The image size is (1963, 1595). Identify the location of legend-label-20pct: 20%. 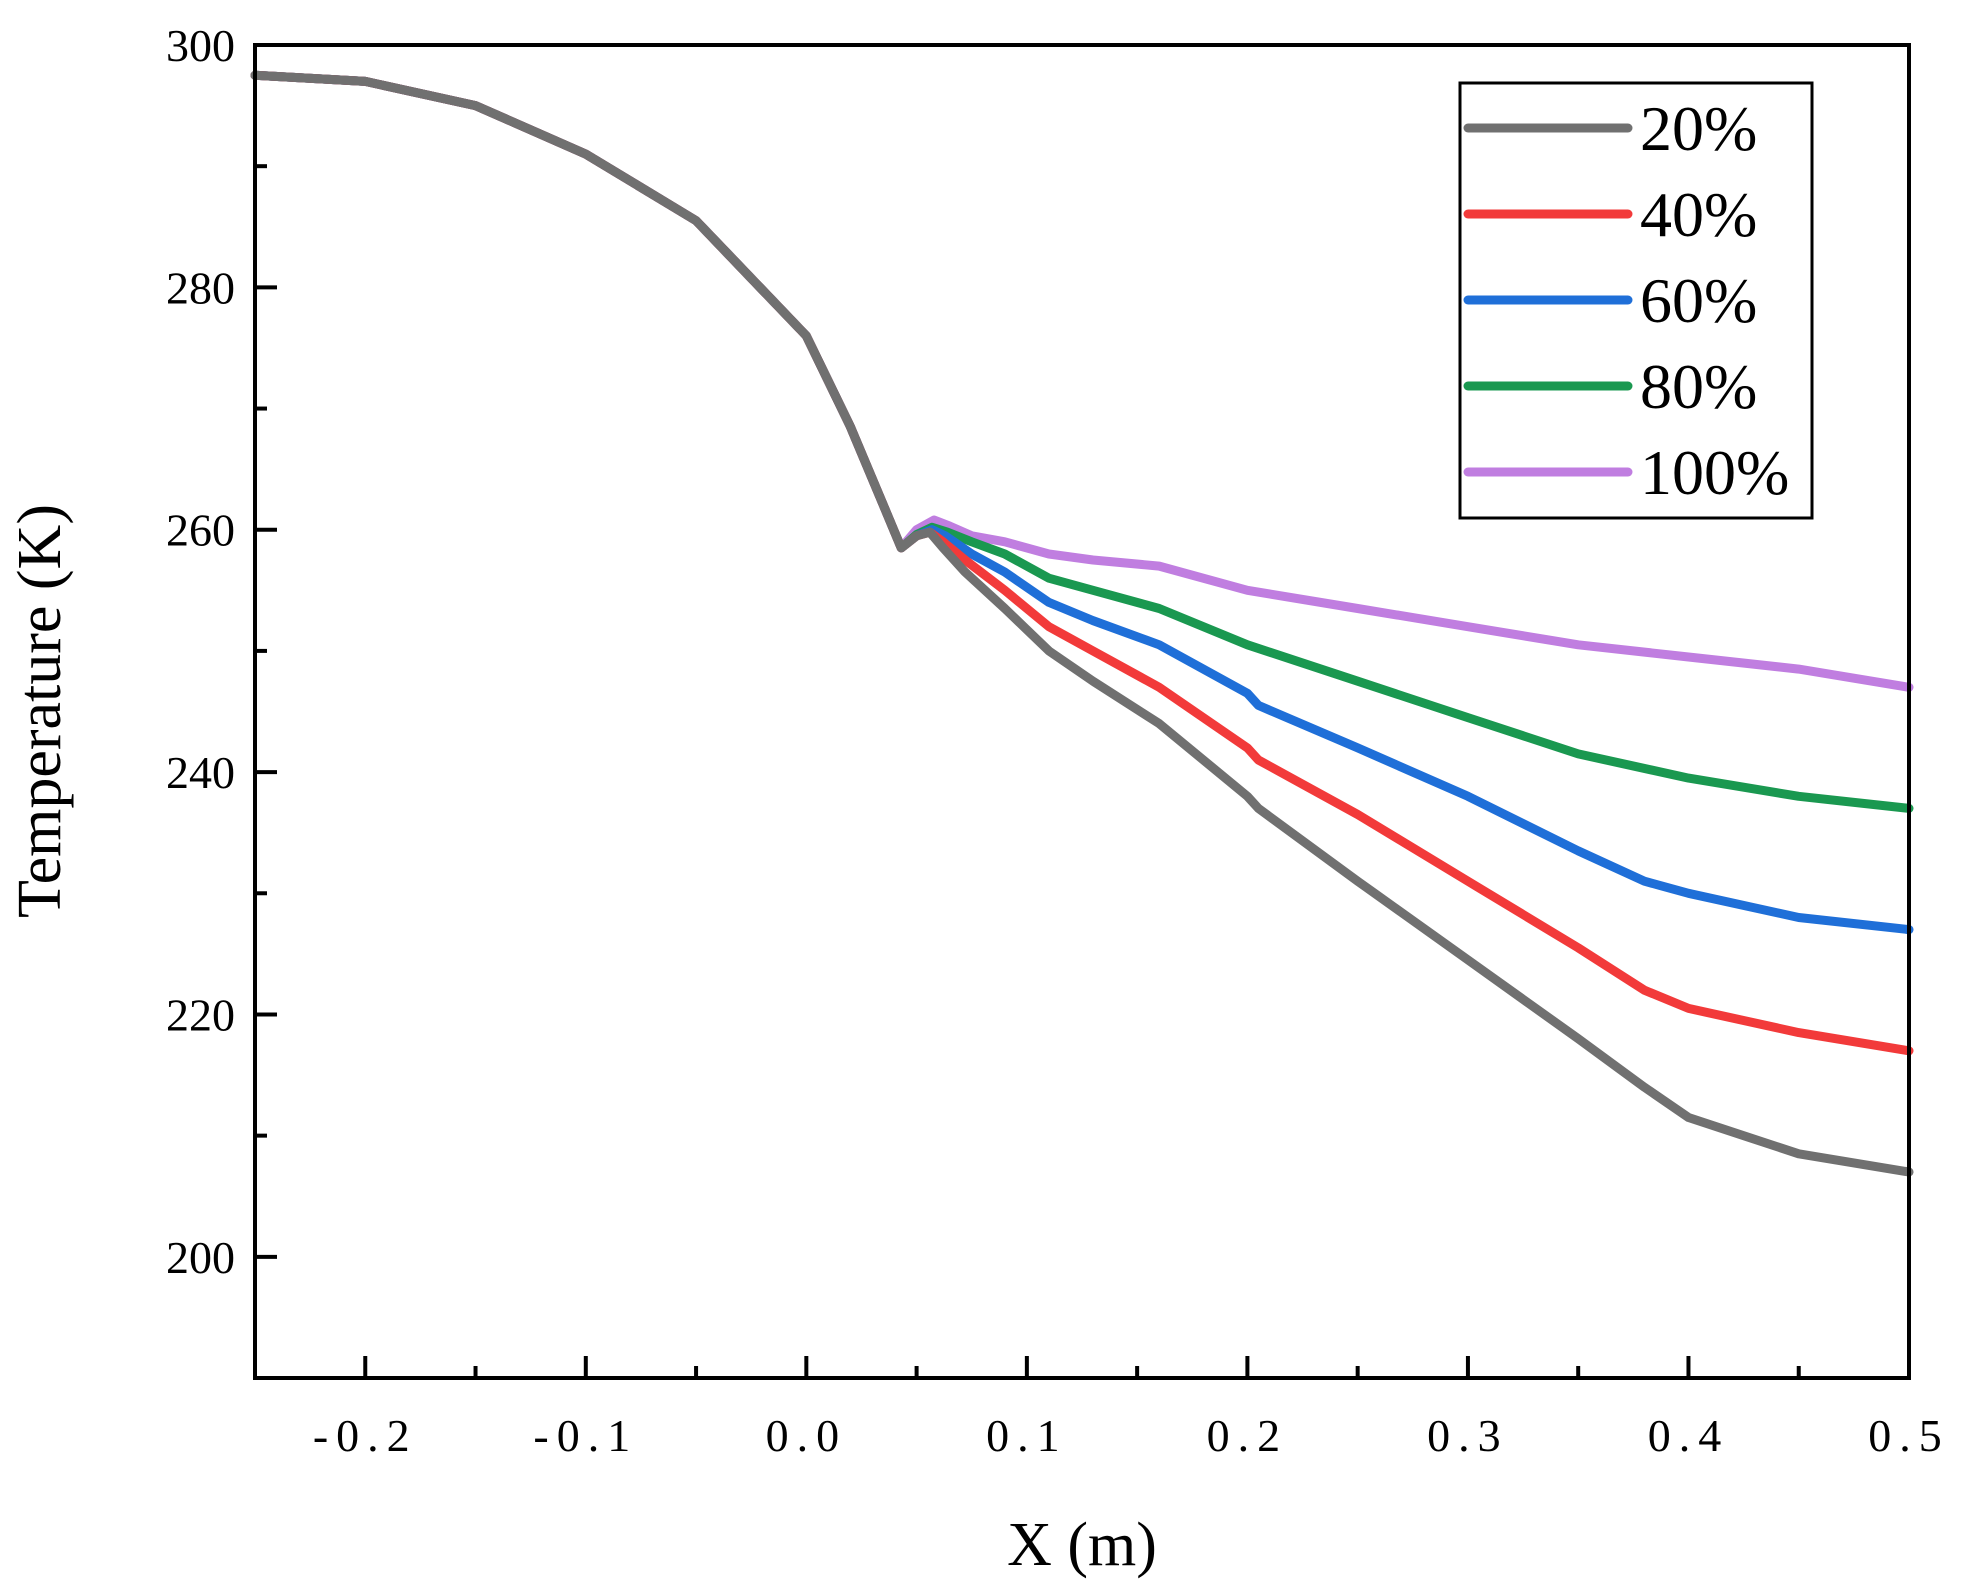
(1698, 128).